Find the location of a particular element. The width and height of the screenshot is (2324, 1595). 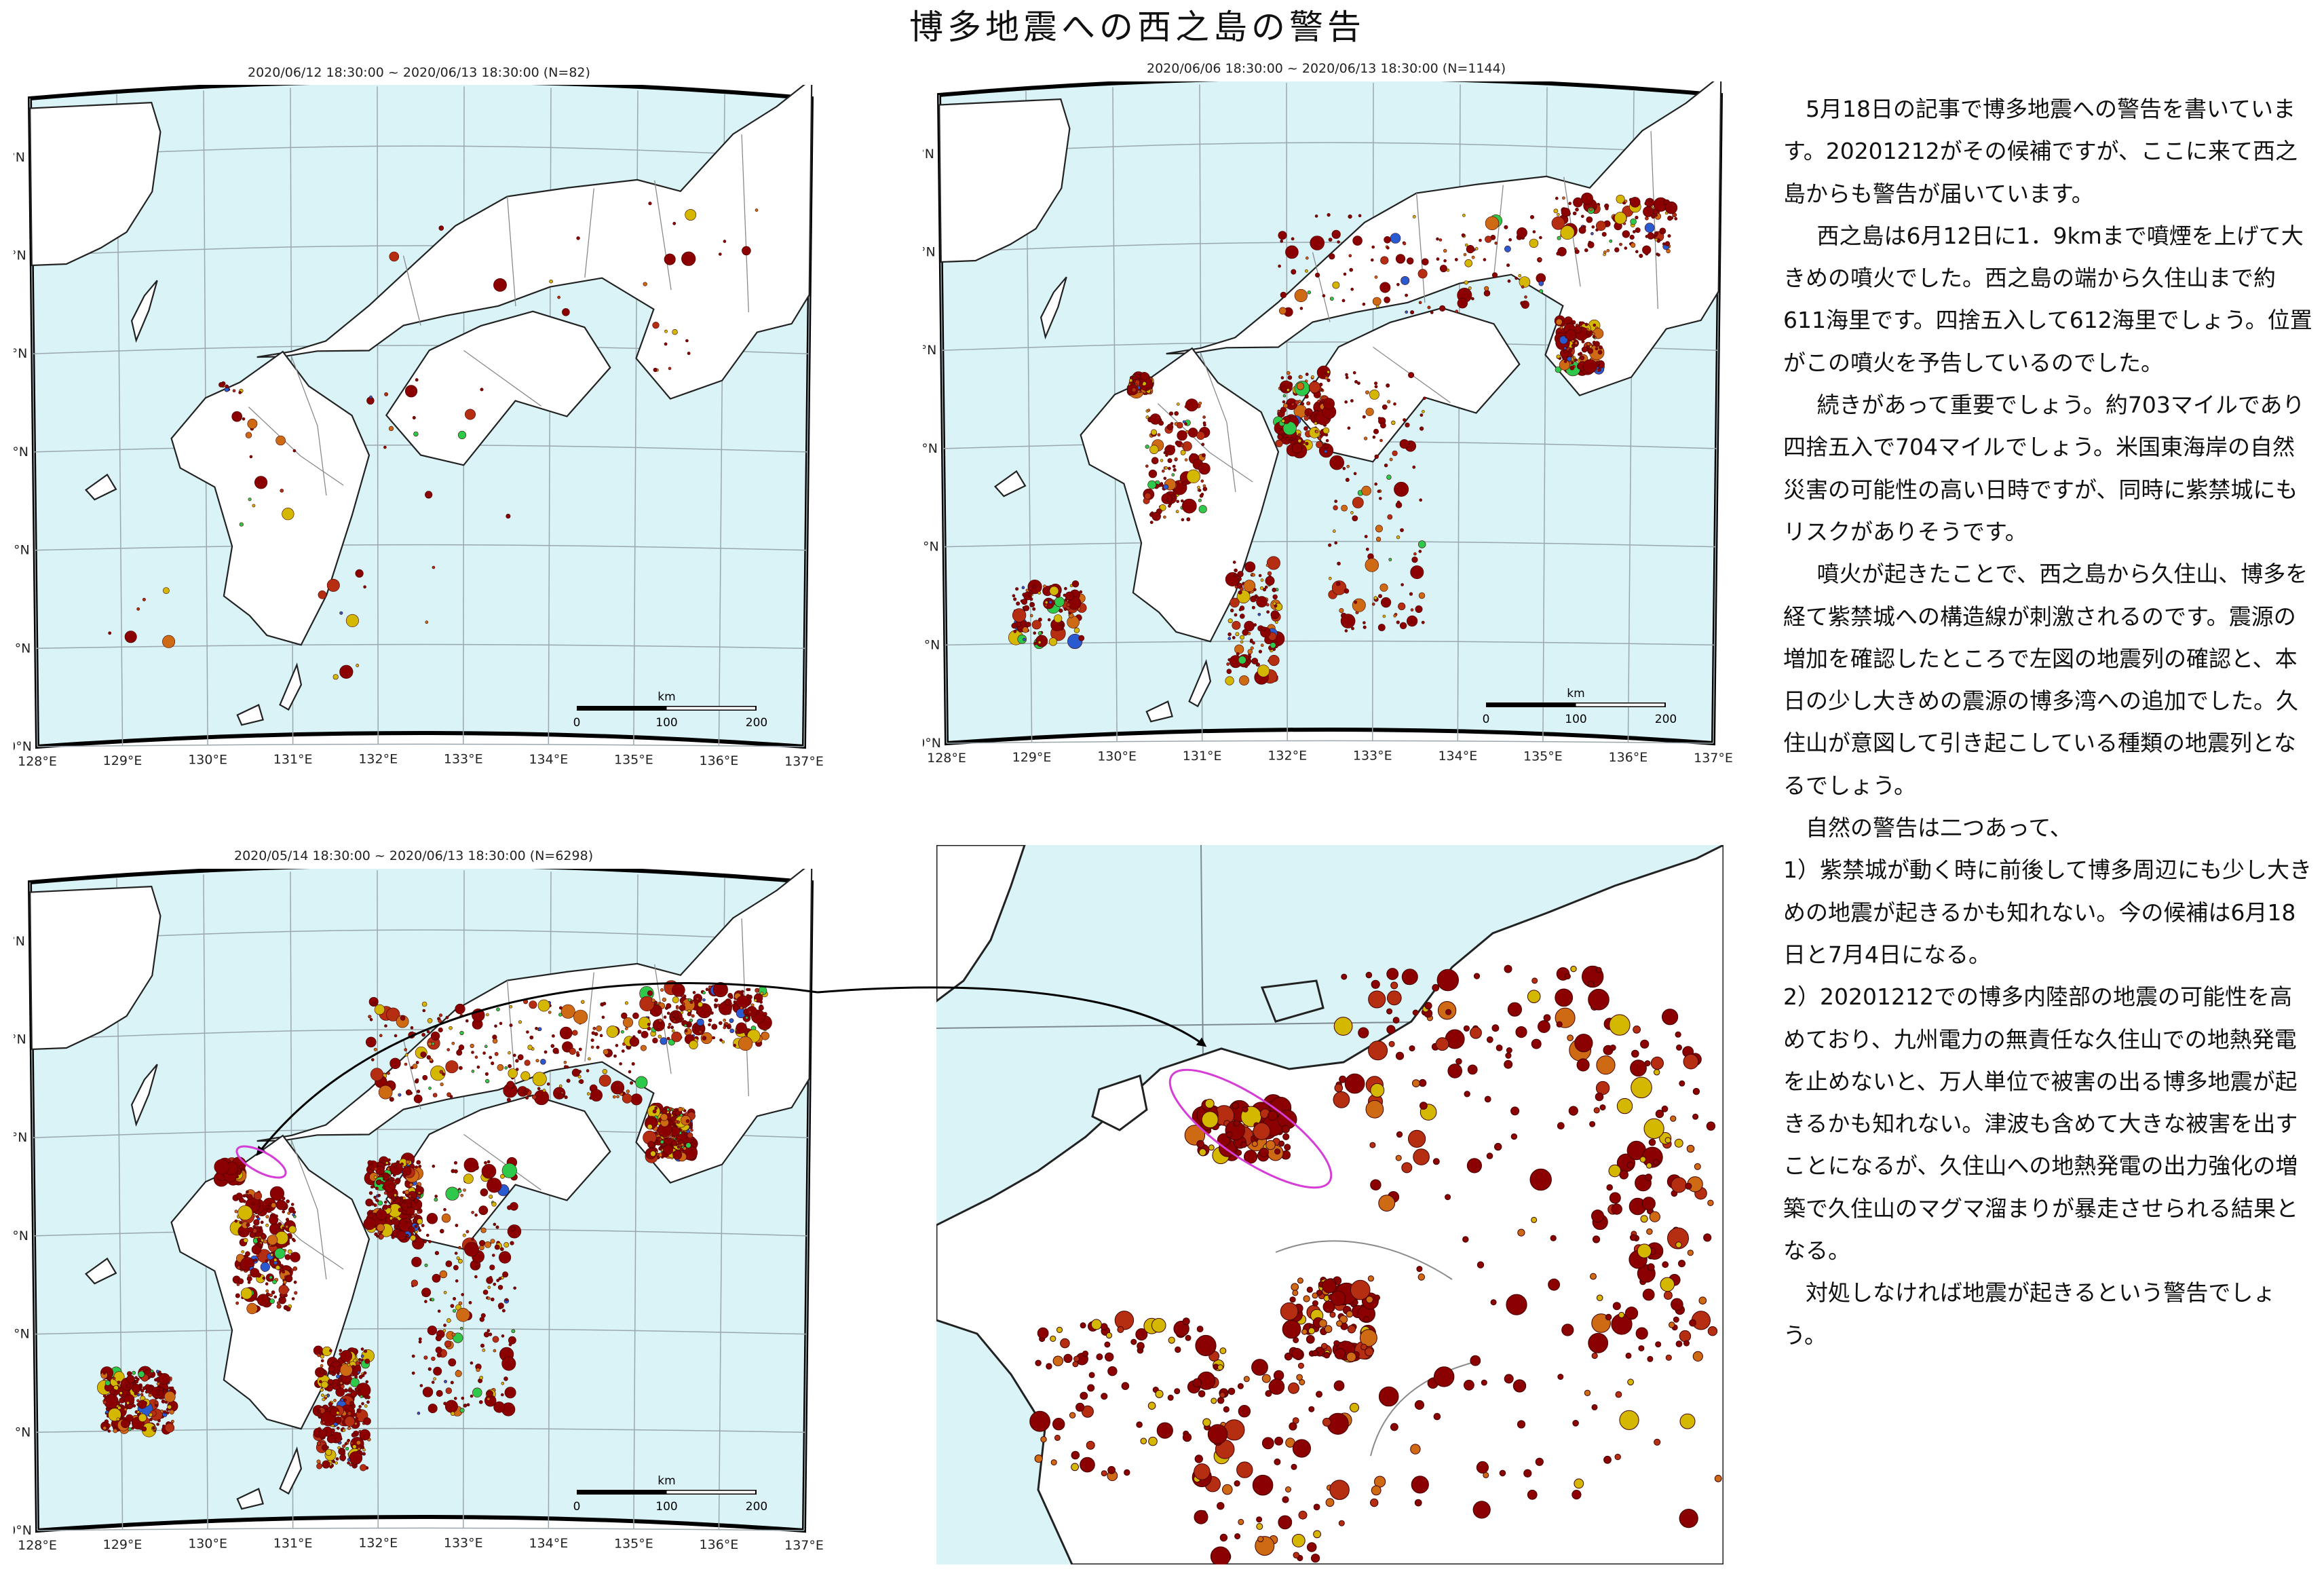

scale-bar: km0 100 200 is located at coordinates (670, 710).